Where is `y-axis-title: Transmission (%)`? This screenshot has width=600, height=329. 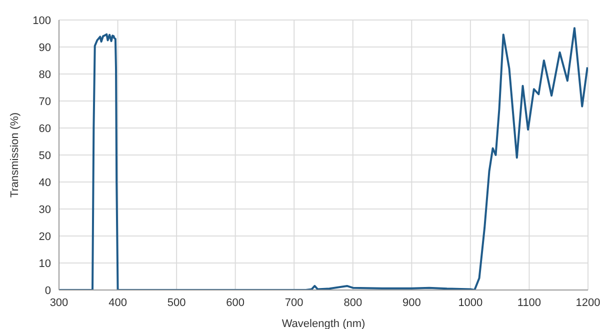
y-axis-title: Transmission (%) is located at coordinates (14, 155).